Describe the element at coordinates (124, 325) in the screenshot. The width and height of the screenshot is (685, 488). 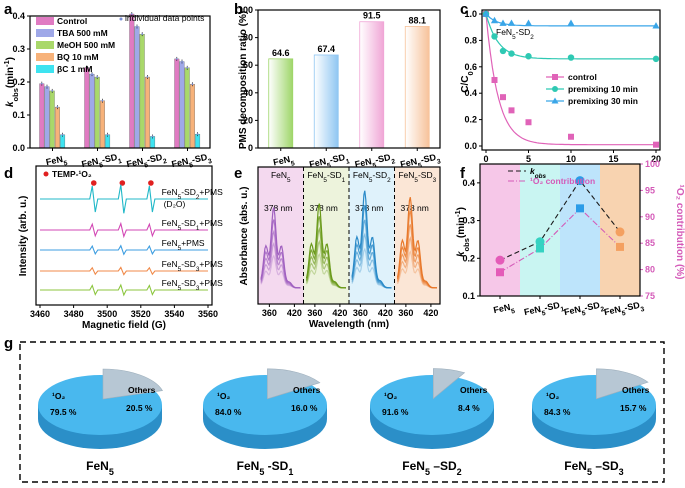
I see `x-axis-label: Magnetic field (G)` at that location.